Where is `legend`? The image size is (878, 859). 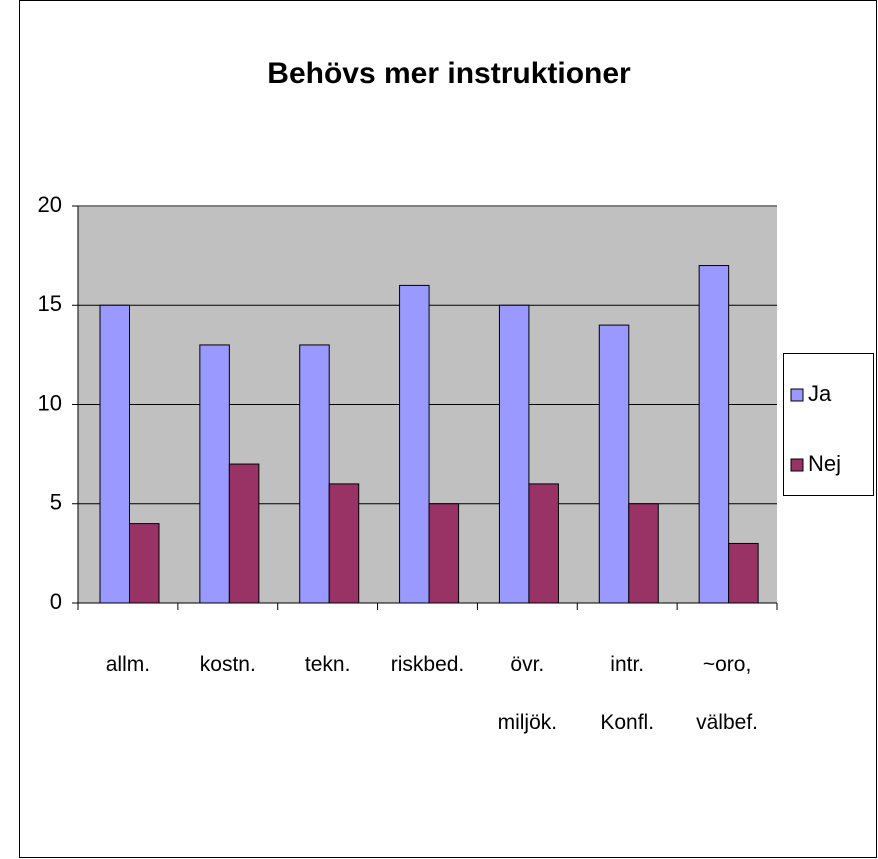
legend is located at coordinates (828, 424).